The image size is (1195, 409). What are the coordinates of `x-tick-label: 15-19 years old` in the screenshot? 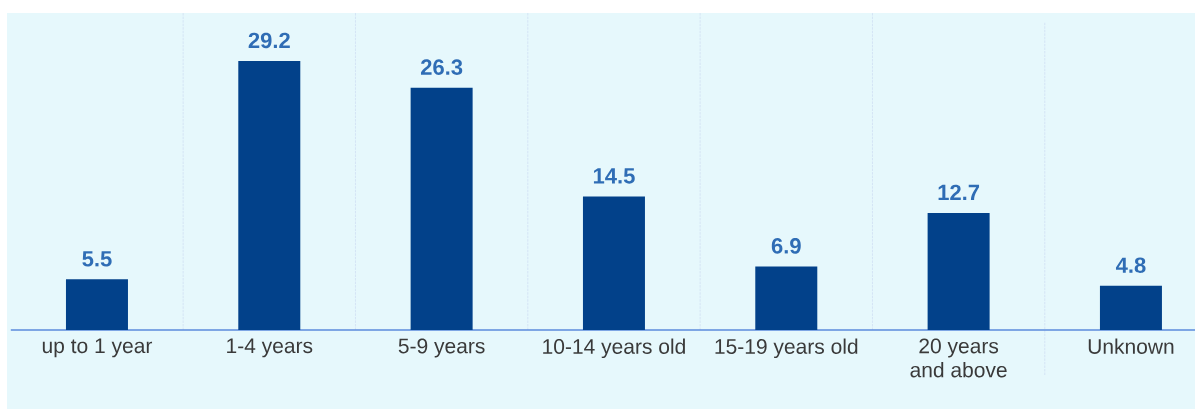 It's located at (786, 348).